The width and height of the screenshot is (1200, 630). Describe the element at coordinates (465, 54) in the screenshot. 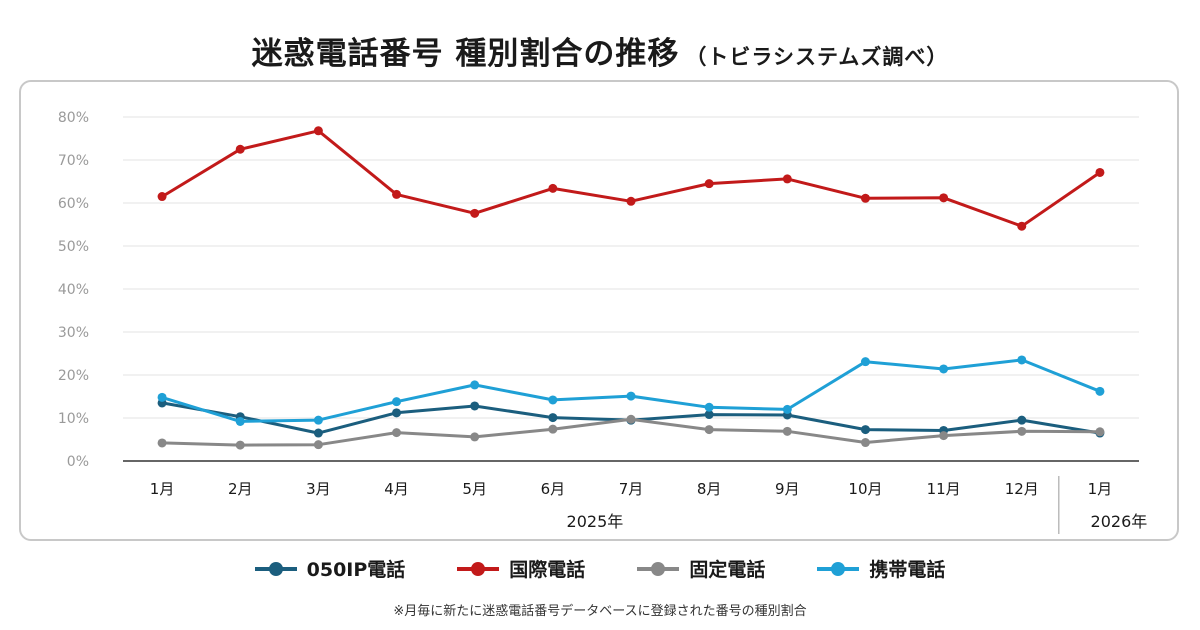

I see `title-main: 迷惑電話番号 種別割合の推移` at that location.